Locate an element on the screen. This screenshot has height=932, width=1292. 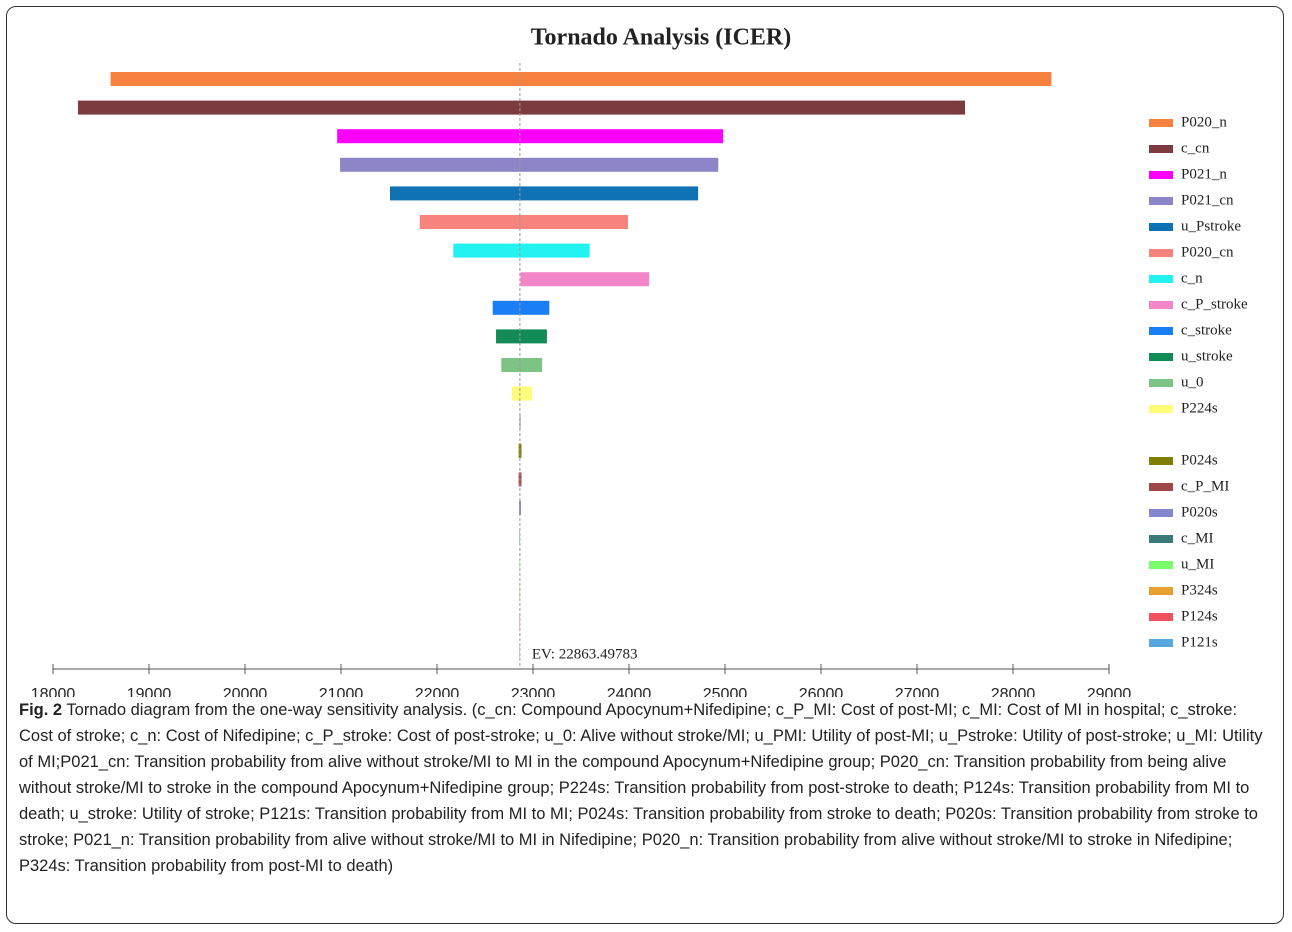
x-tick-label: 23000 is located at coordinates (533, 691).